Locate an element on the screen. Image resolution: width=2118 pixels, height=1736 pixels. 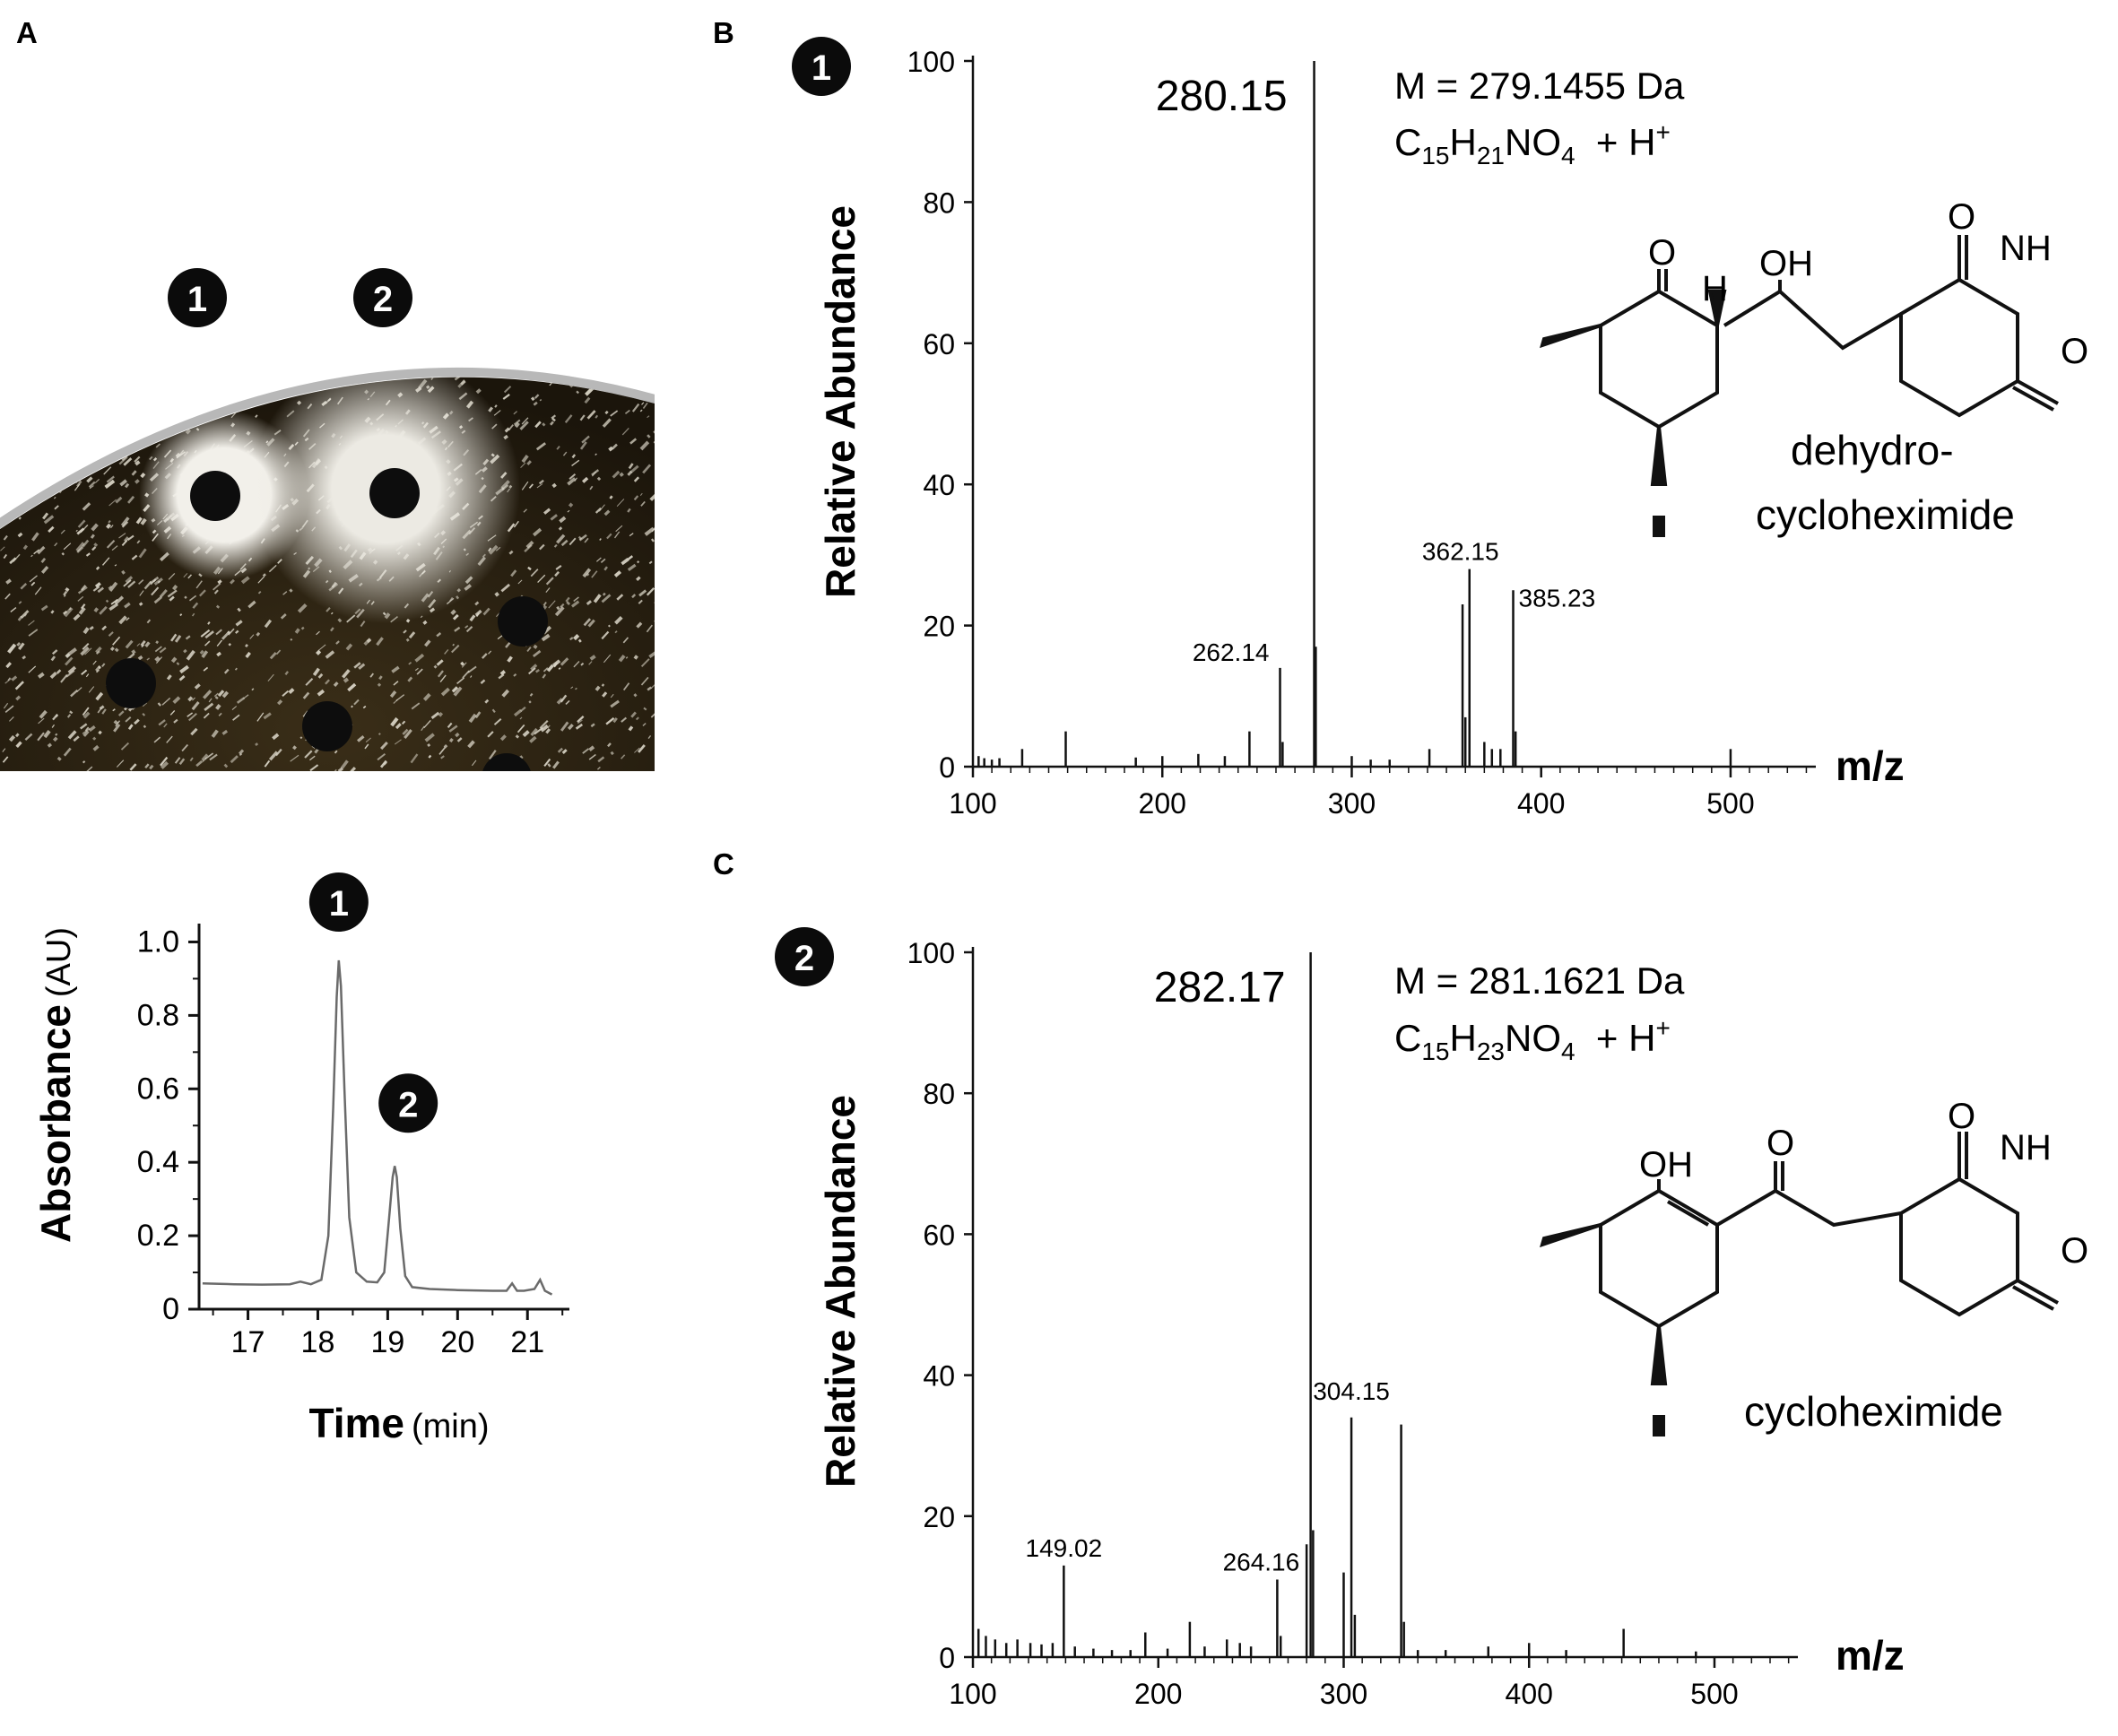
spectrum-2-y-tick-label: 20 is located at coordinates (939, 1517).